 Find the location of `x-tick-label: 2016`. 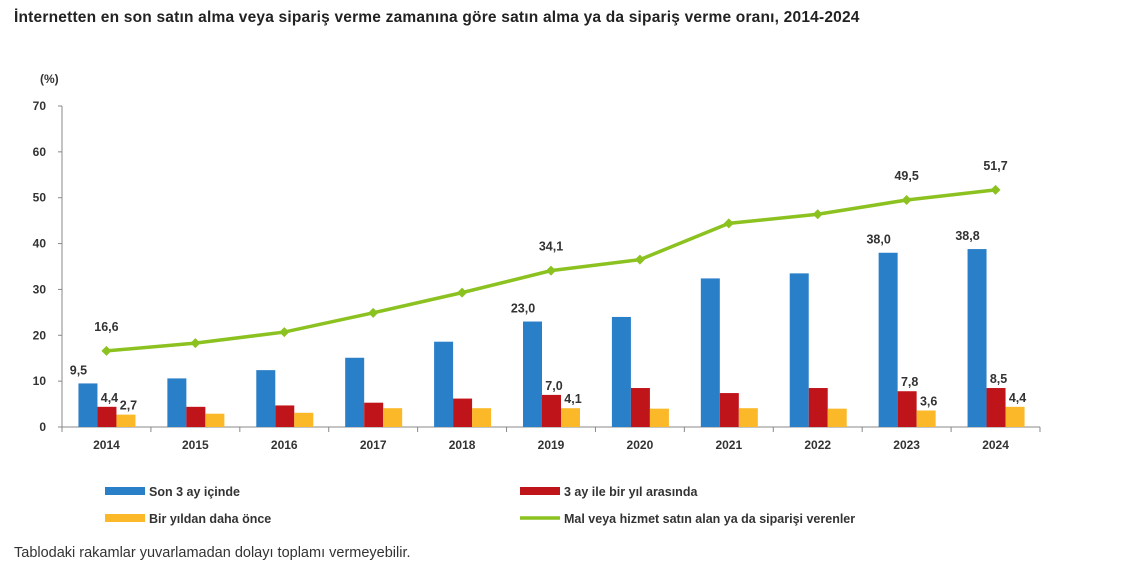

x-tick-label: 2016 is located at coordinates (284, 445).